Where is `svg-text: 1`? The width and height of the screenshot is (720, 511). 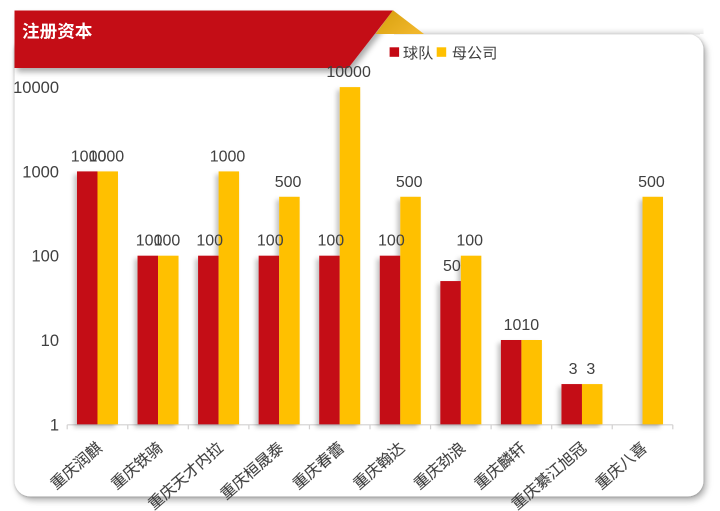
svg-text: 1 is located at coordinates (54, 425).